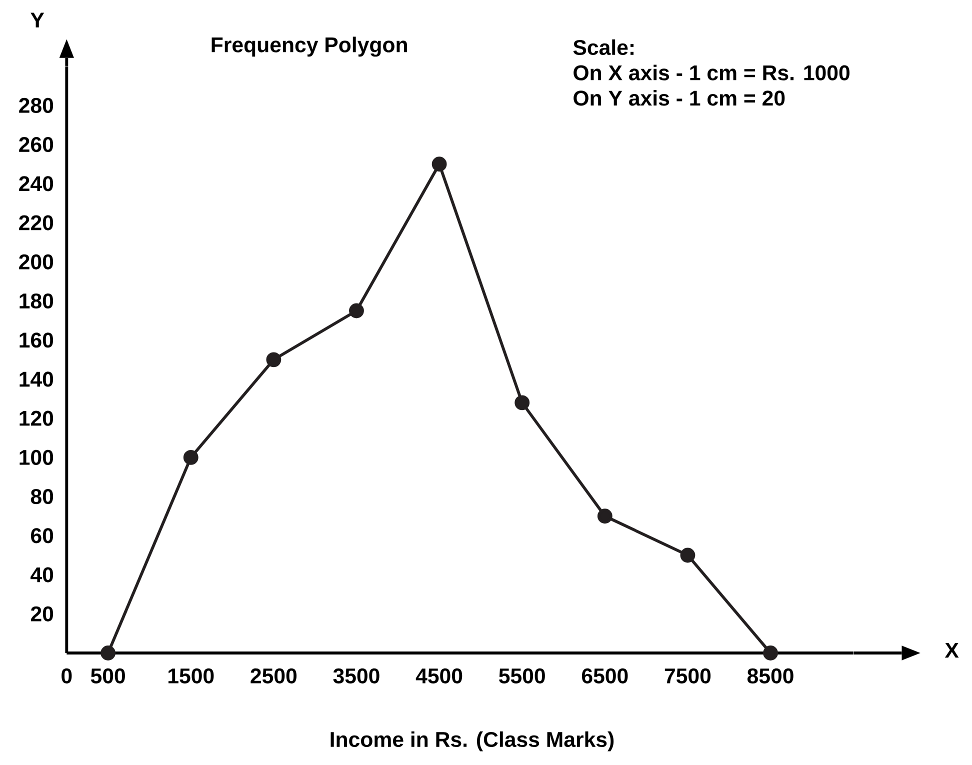  What do you see at coordinates (67, 676) in the screenshot?
I see `x-tick-label: 0` at bounding box center [67, 676].